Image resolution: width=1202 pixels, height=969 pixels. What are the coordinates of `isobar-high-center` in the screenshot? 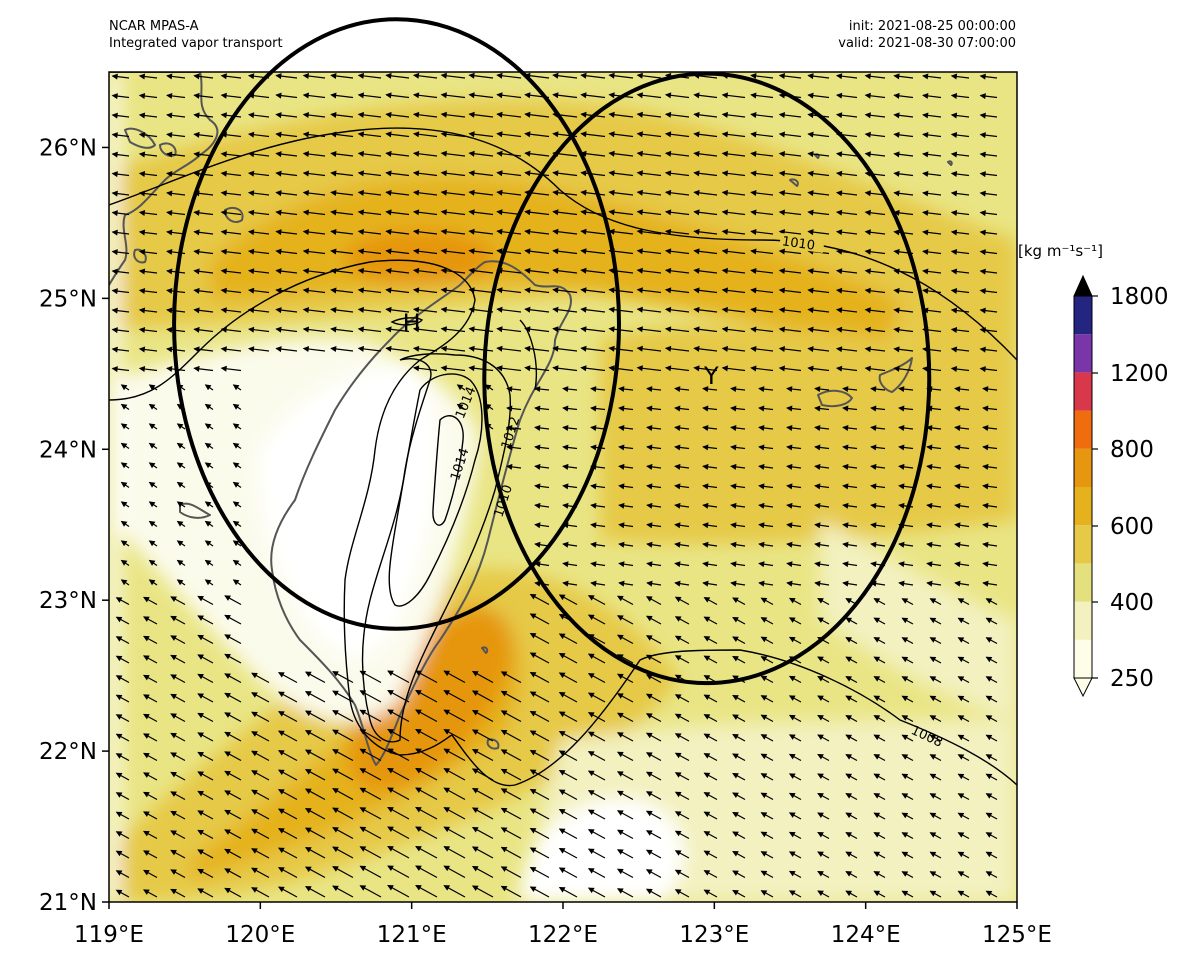 It's located at (407, 321).